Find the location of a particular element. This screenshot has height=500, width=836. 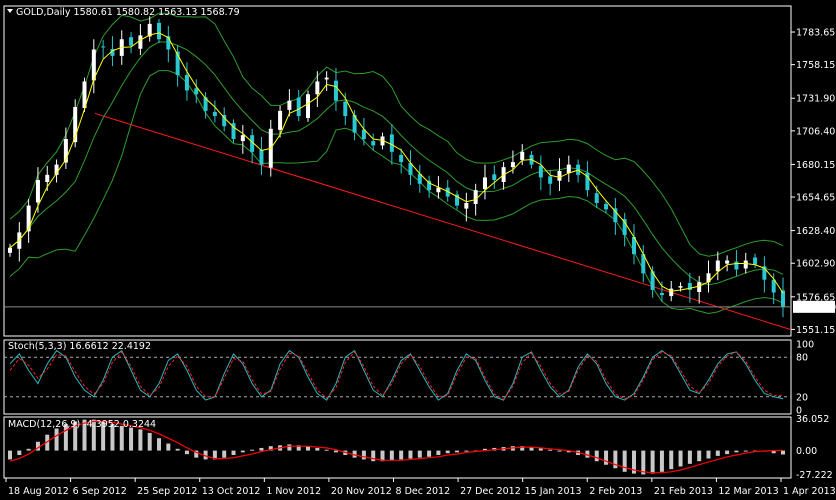

stochastic-main-line is located at coordinates (396, 375).